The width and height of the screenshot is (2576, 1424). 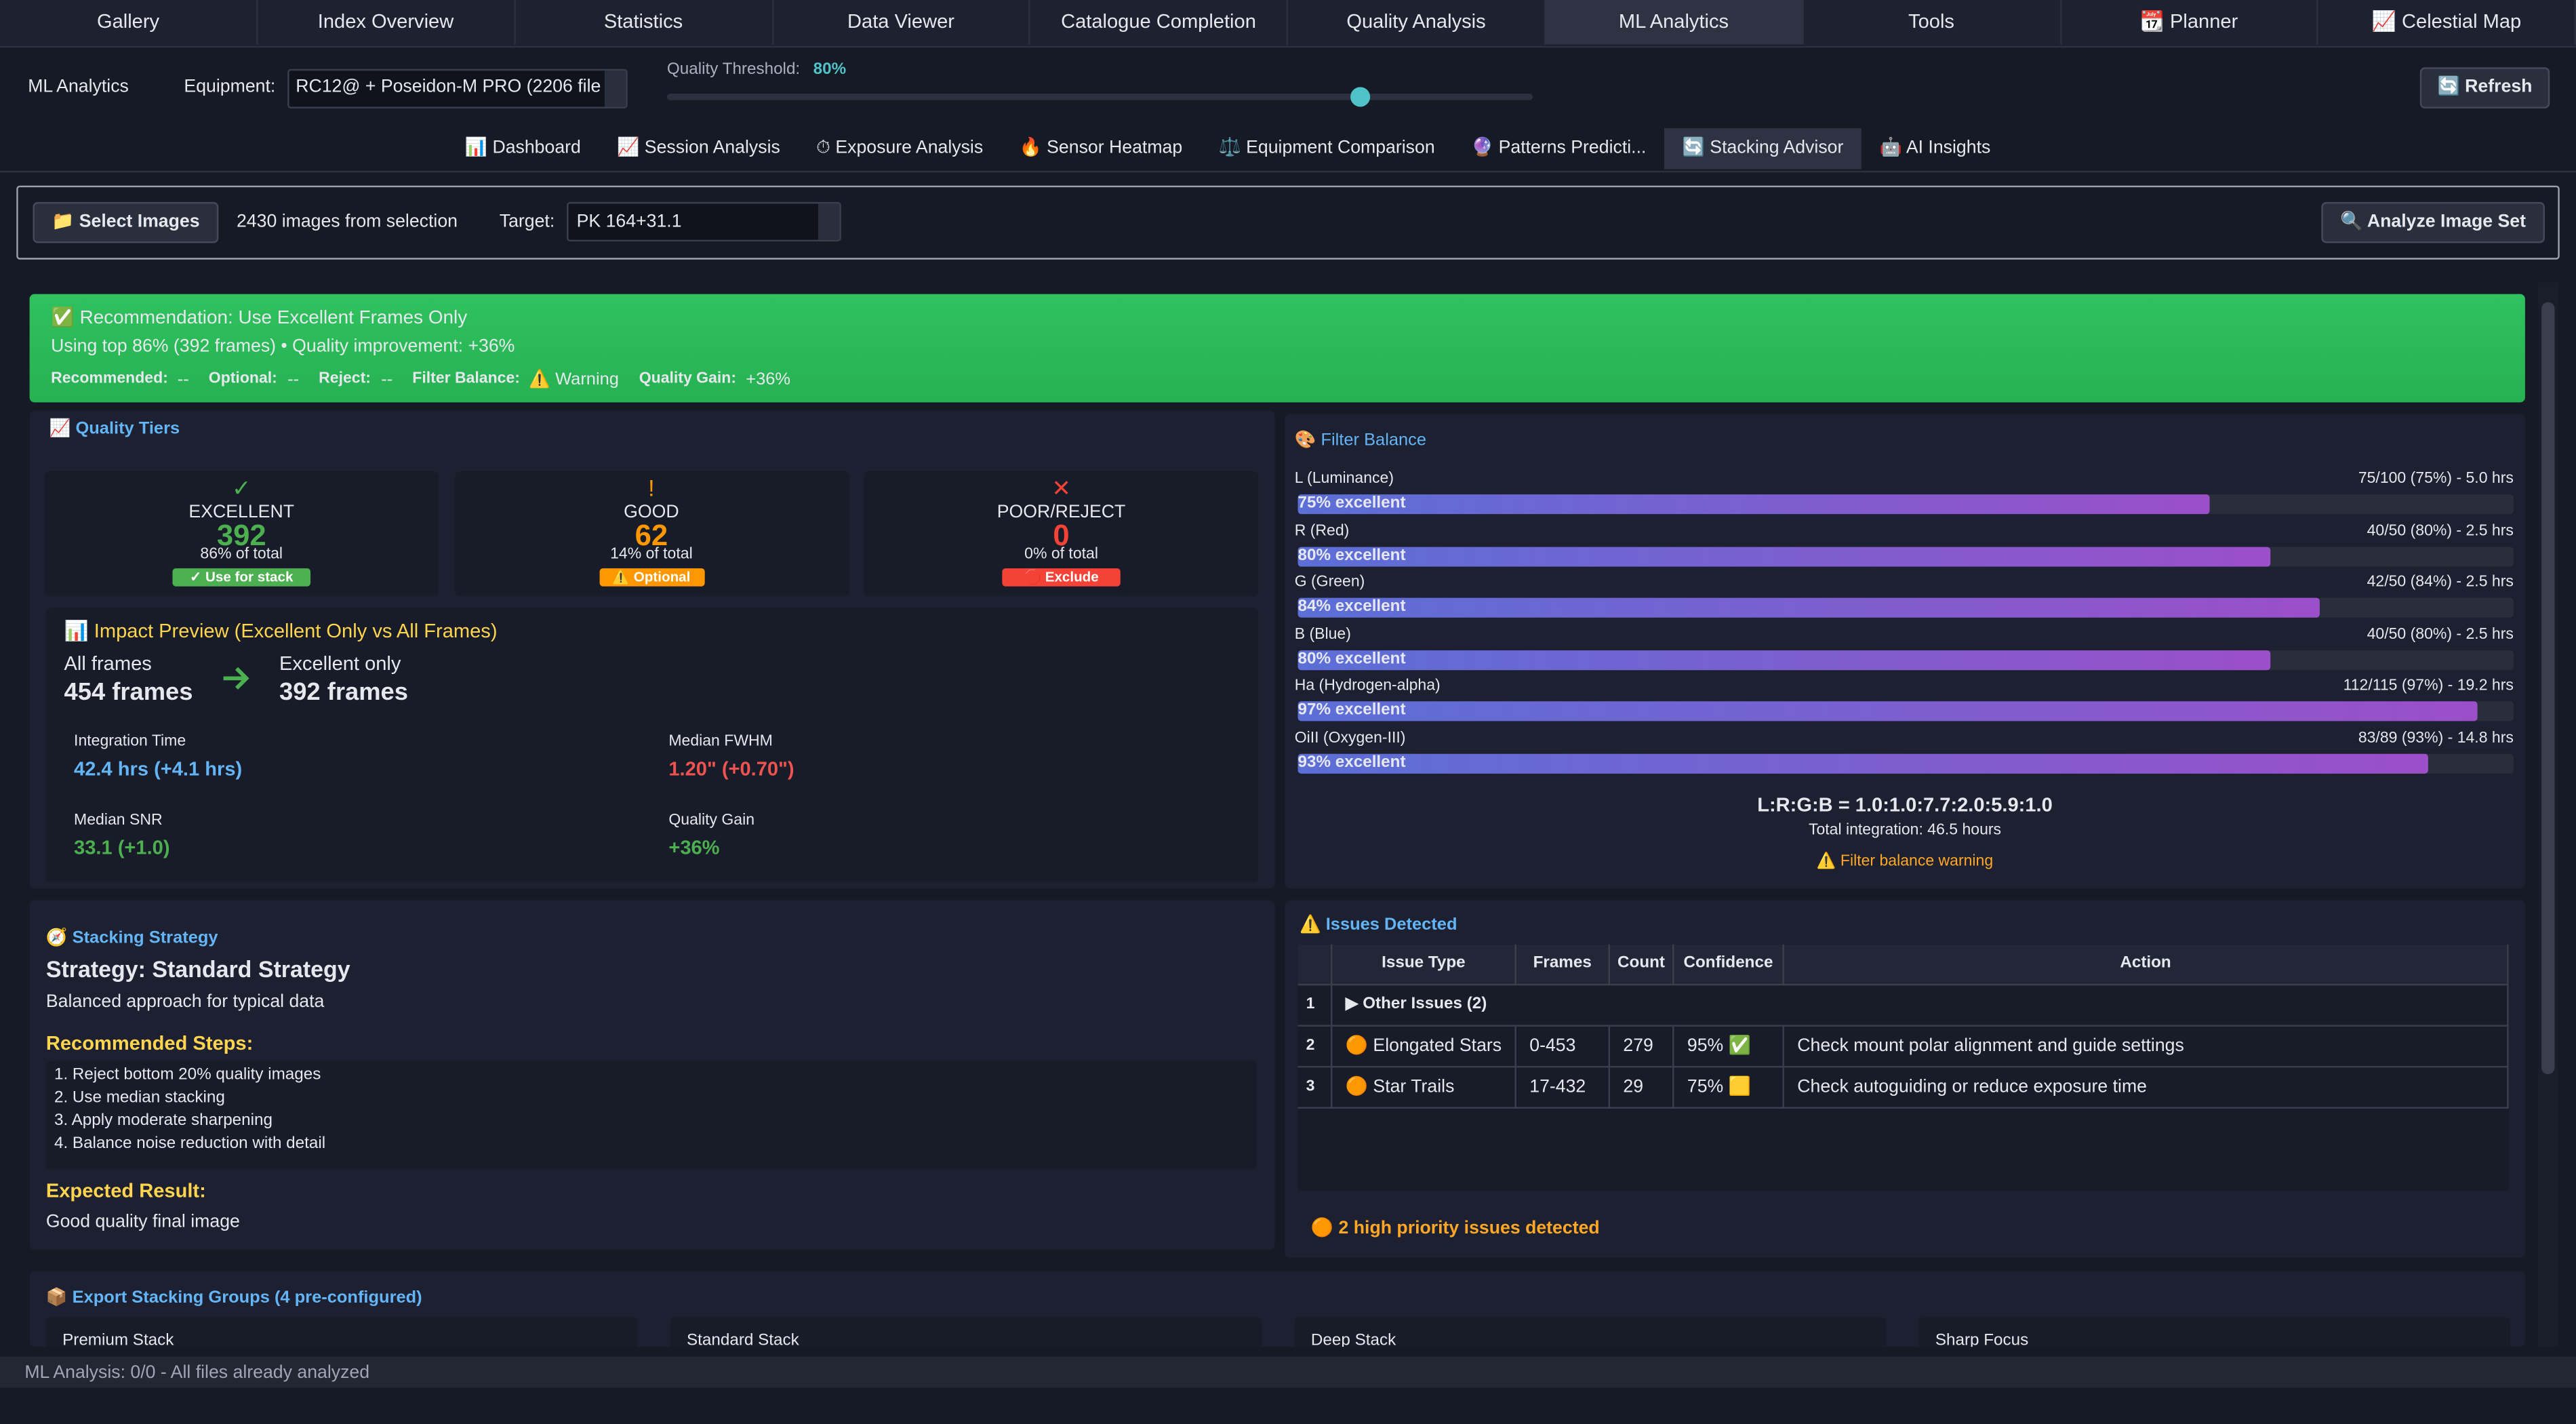 I want to click on export-group-card: Sharp Focus, so click(x=2214, y=1332).